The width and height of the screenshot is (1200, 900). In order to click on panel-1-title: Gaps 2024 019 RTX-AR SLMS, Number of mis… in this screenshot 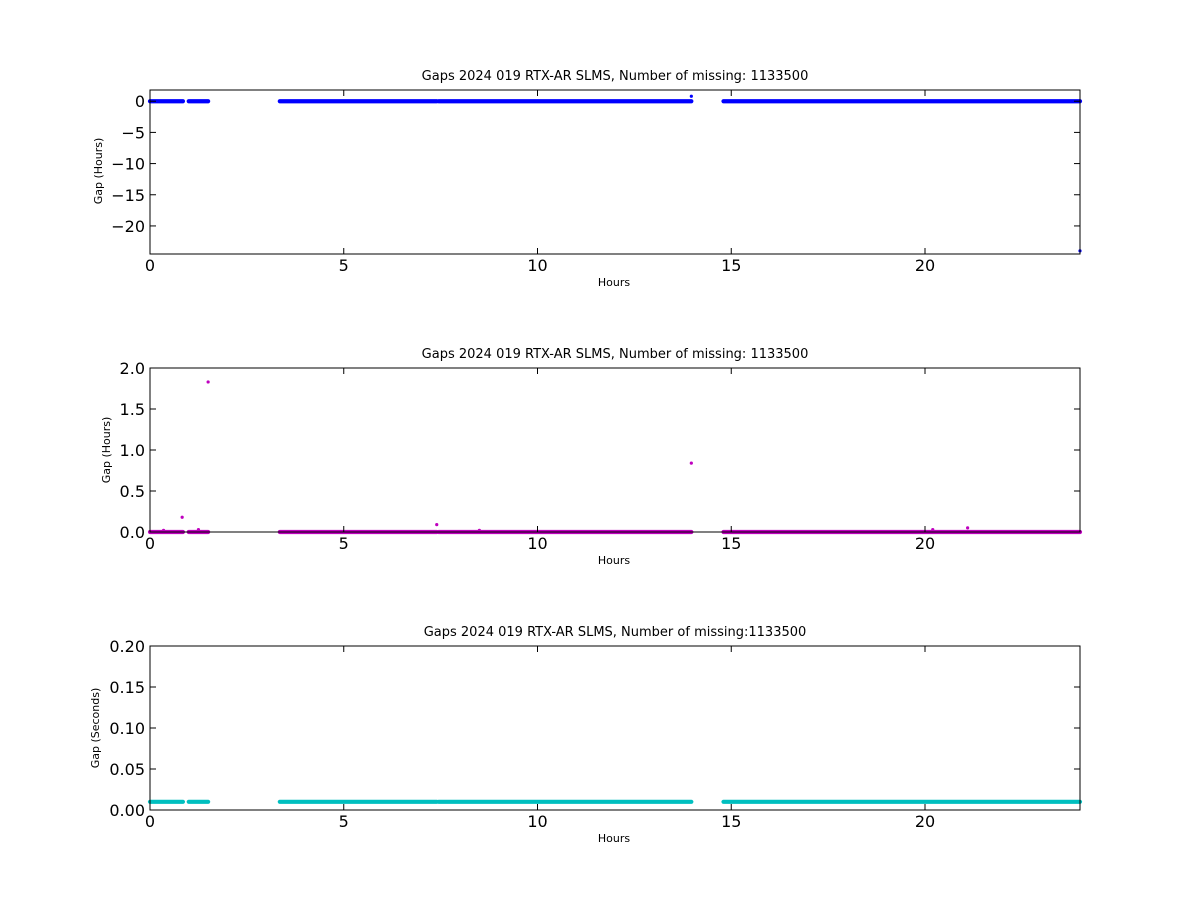, I will do `click(615, 76)`.